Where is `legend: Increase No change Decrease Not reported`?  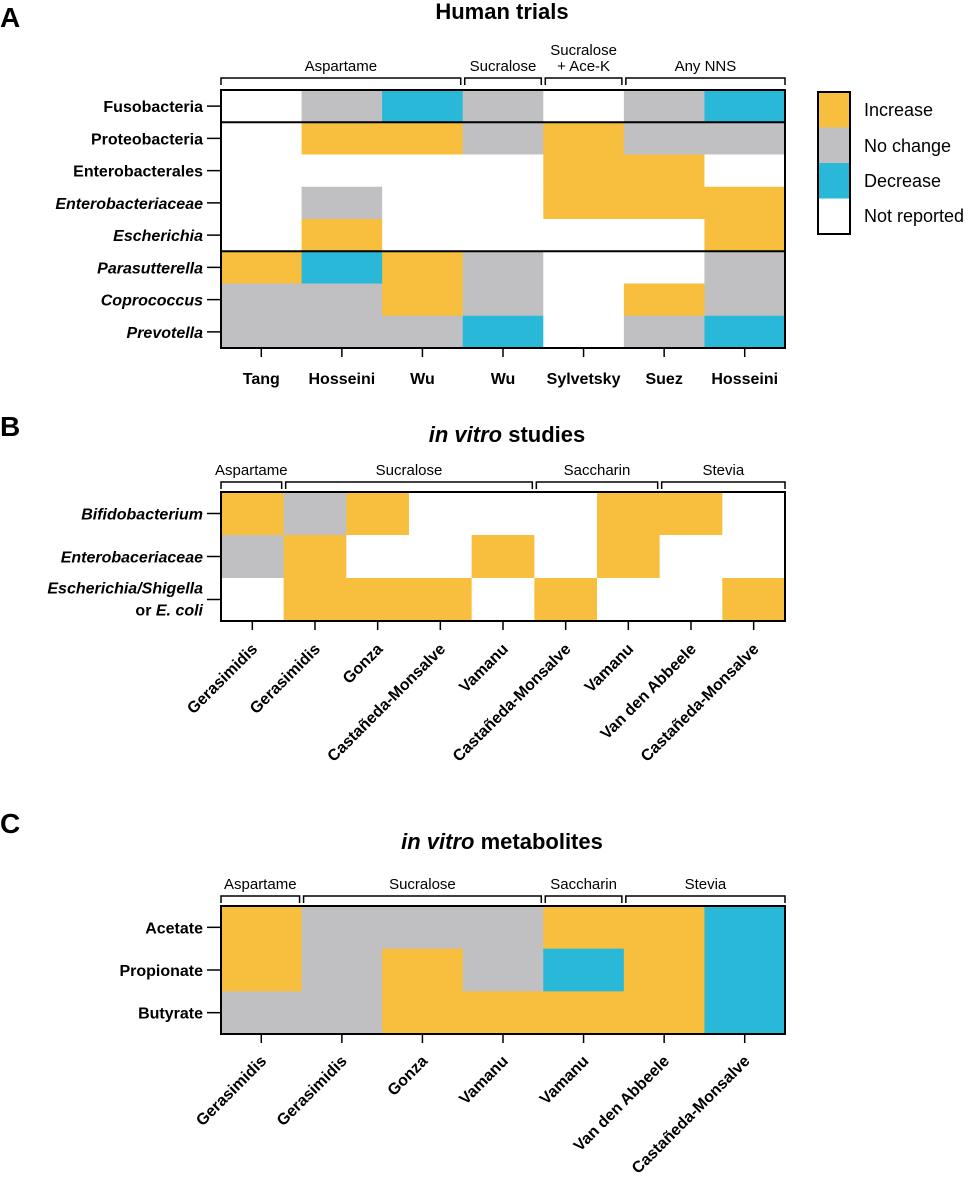 legend: Increase No change Decrease Not reported is located at coordinates (890, 163).